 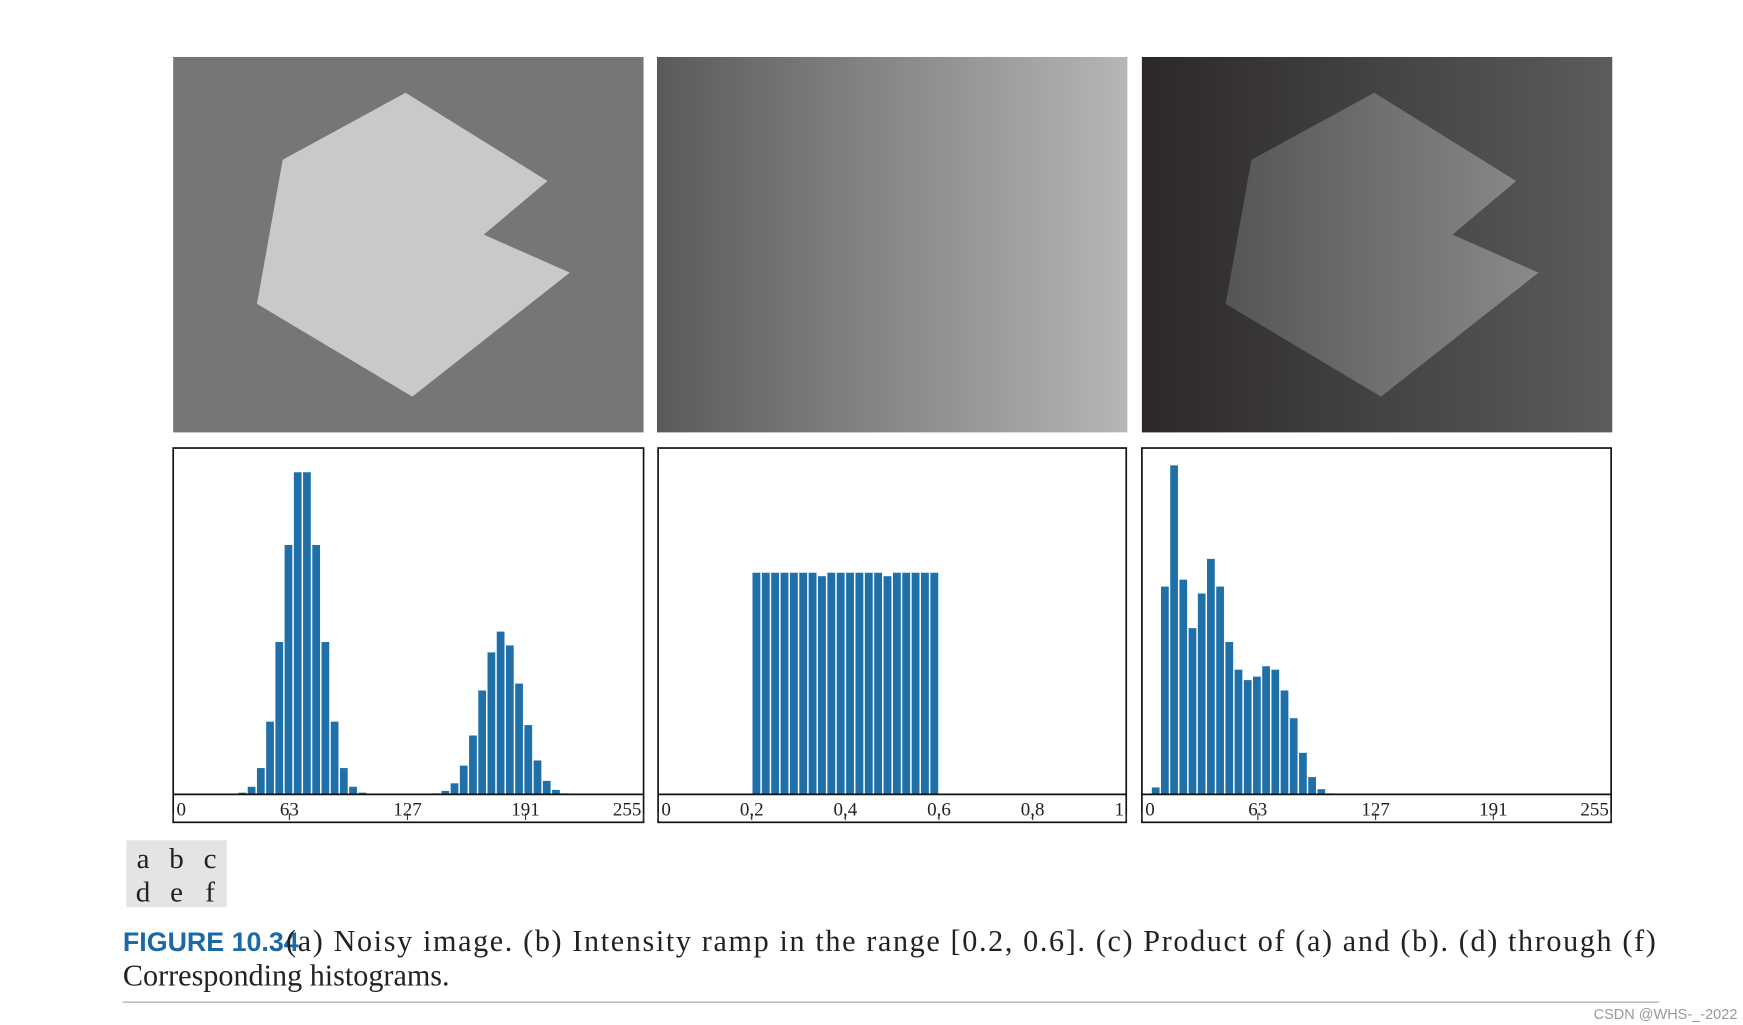 I want to click on panel-label: d, so click(x=143, y=893).